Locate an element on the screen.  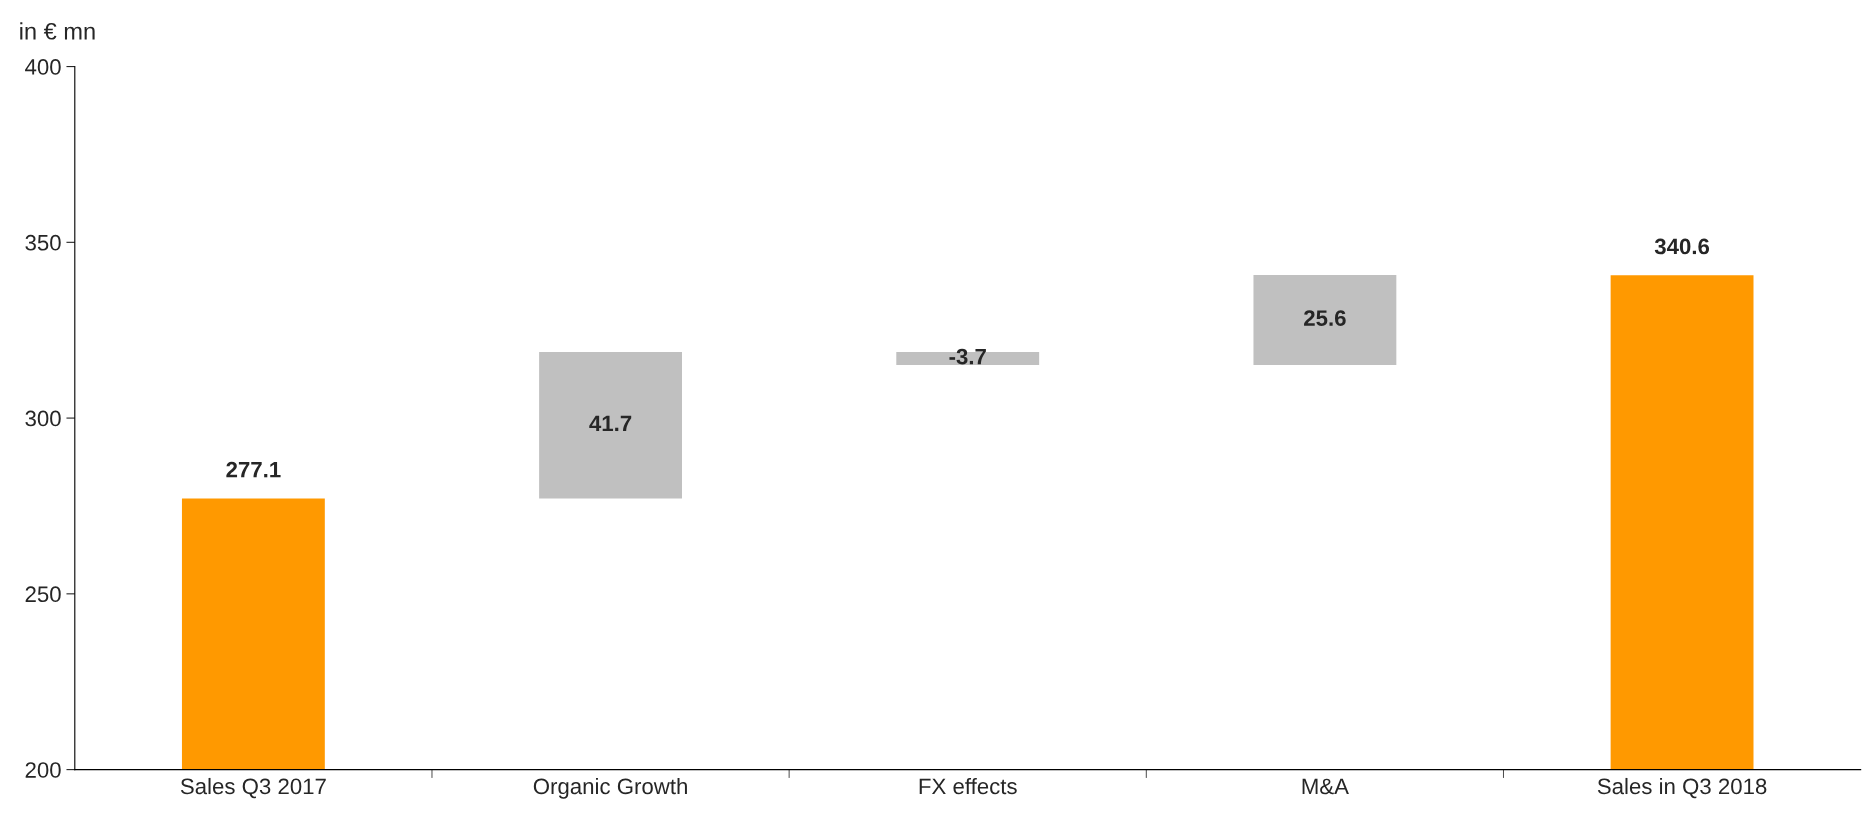
x-tick-label: M&A is located at coordinates (1325, 786).